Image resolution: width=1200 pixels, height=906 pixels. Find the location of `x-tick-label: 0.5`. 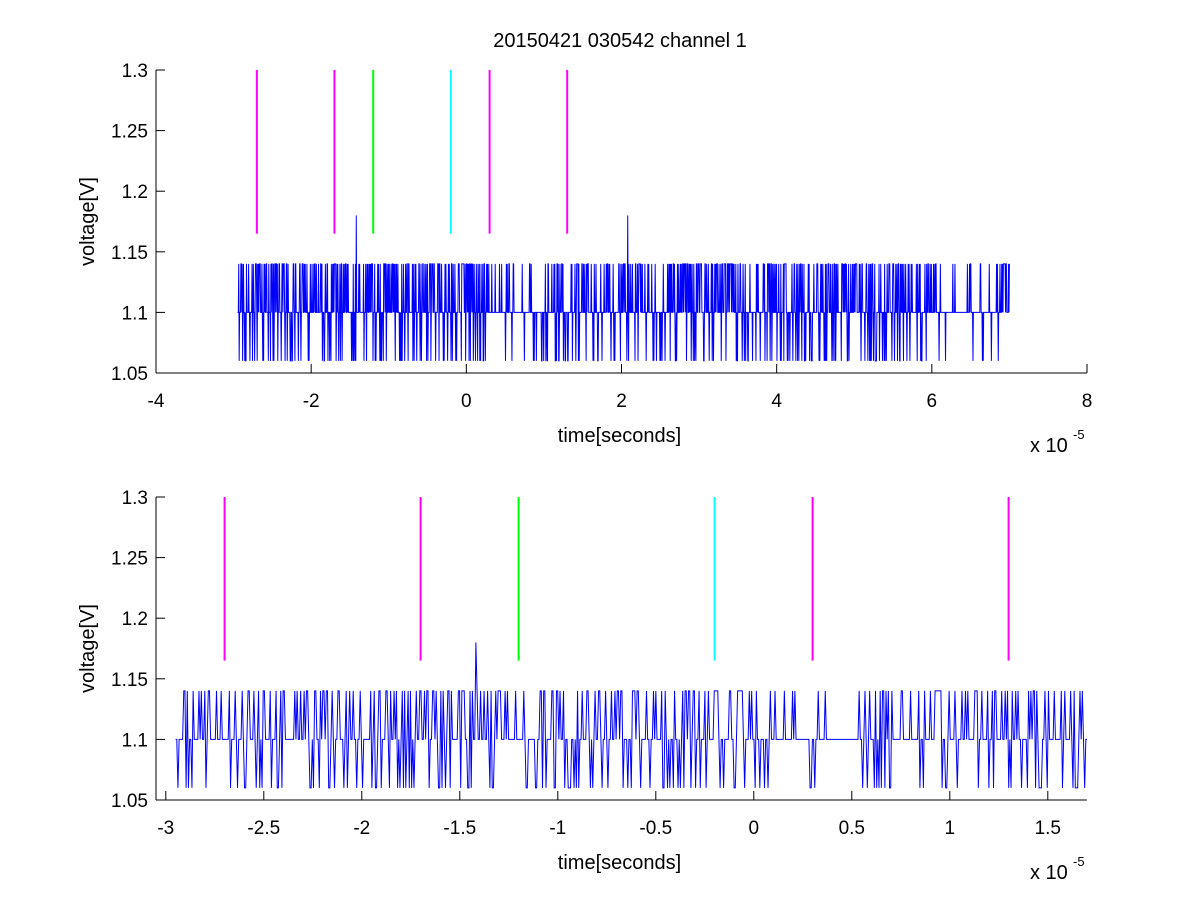

x-tick-label: 0.5 is located at coordinates (852, 828).